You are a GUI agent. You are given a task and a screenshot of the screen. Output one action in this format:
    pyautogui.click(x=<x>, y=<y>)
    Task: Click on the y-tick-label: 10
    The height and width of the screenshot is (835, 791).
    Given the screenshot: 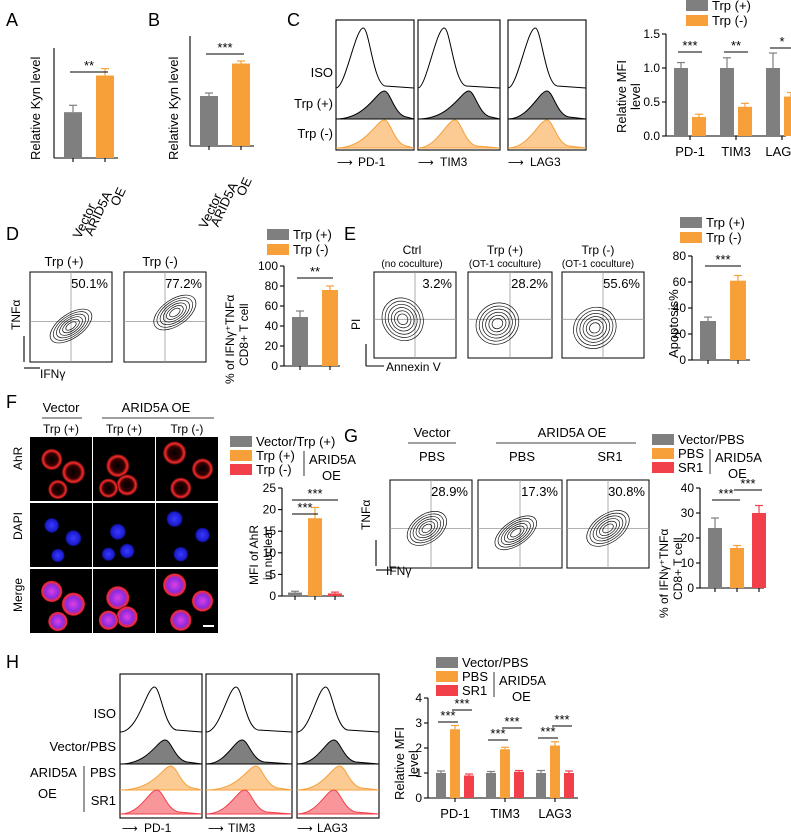 What is the action you would take?
    pyautogui.click(x=688, y=563)
    